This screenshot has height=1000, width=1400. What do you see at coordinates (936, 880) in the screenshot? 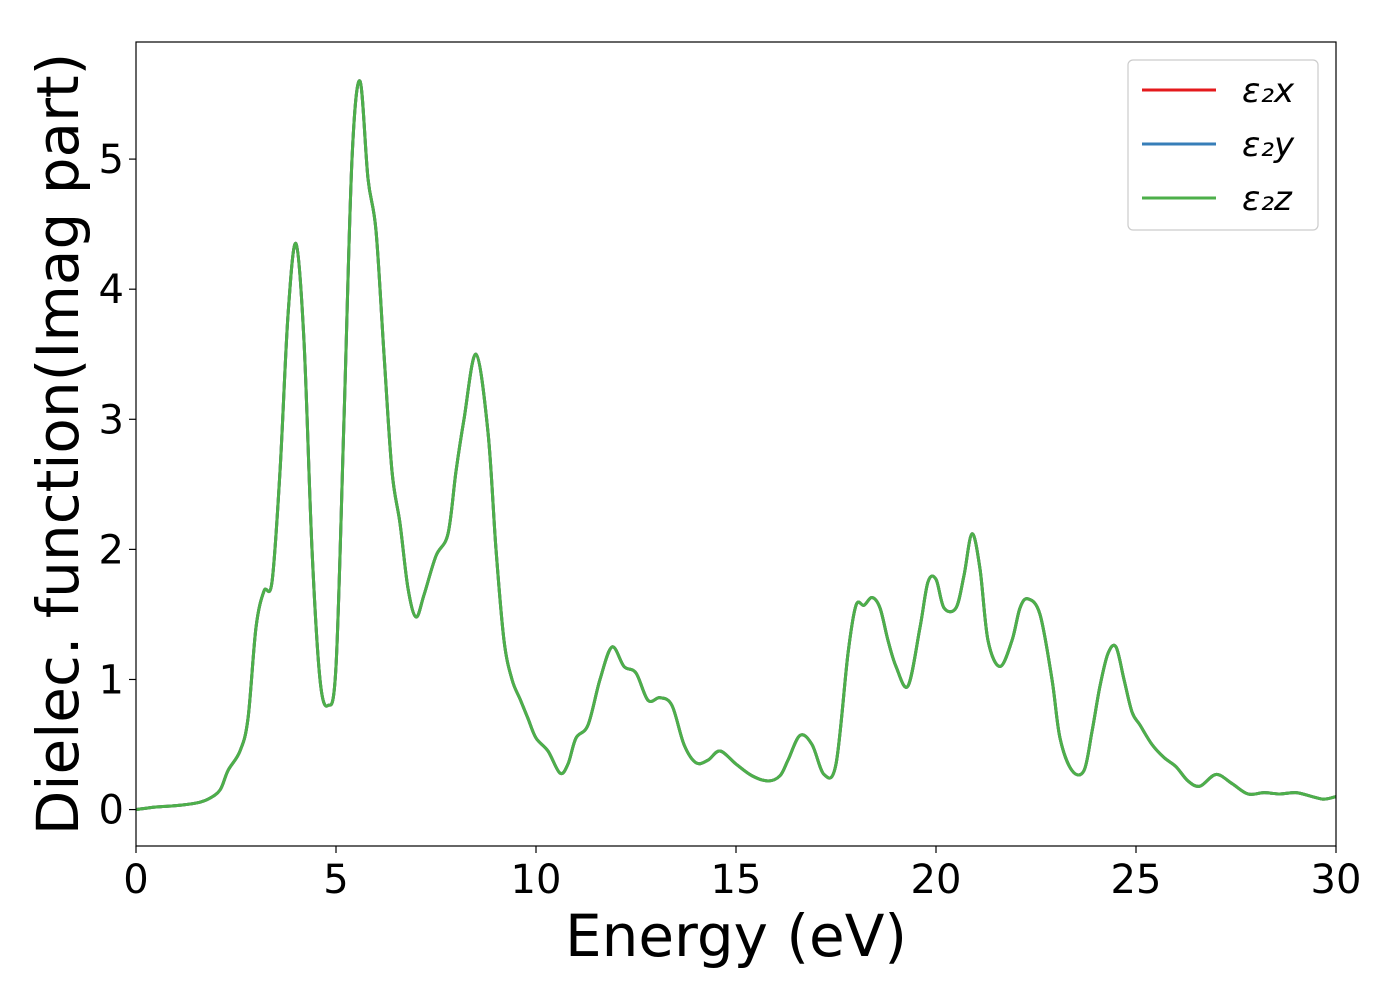
I see `x-tick-label: 20` at bounding box center [936, 880].